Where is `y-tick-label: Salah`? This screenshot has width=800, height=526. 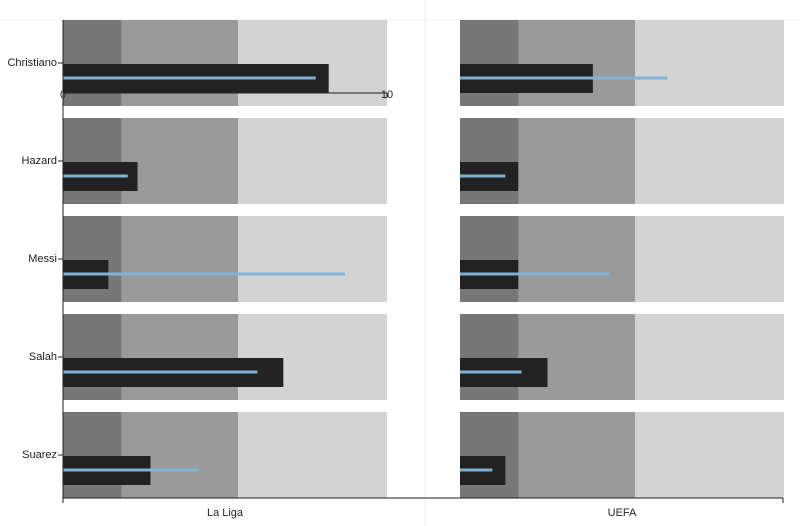
y-tick-label: Salah is located at coordinates (43, 357).